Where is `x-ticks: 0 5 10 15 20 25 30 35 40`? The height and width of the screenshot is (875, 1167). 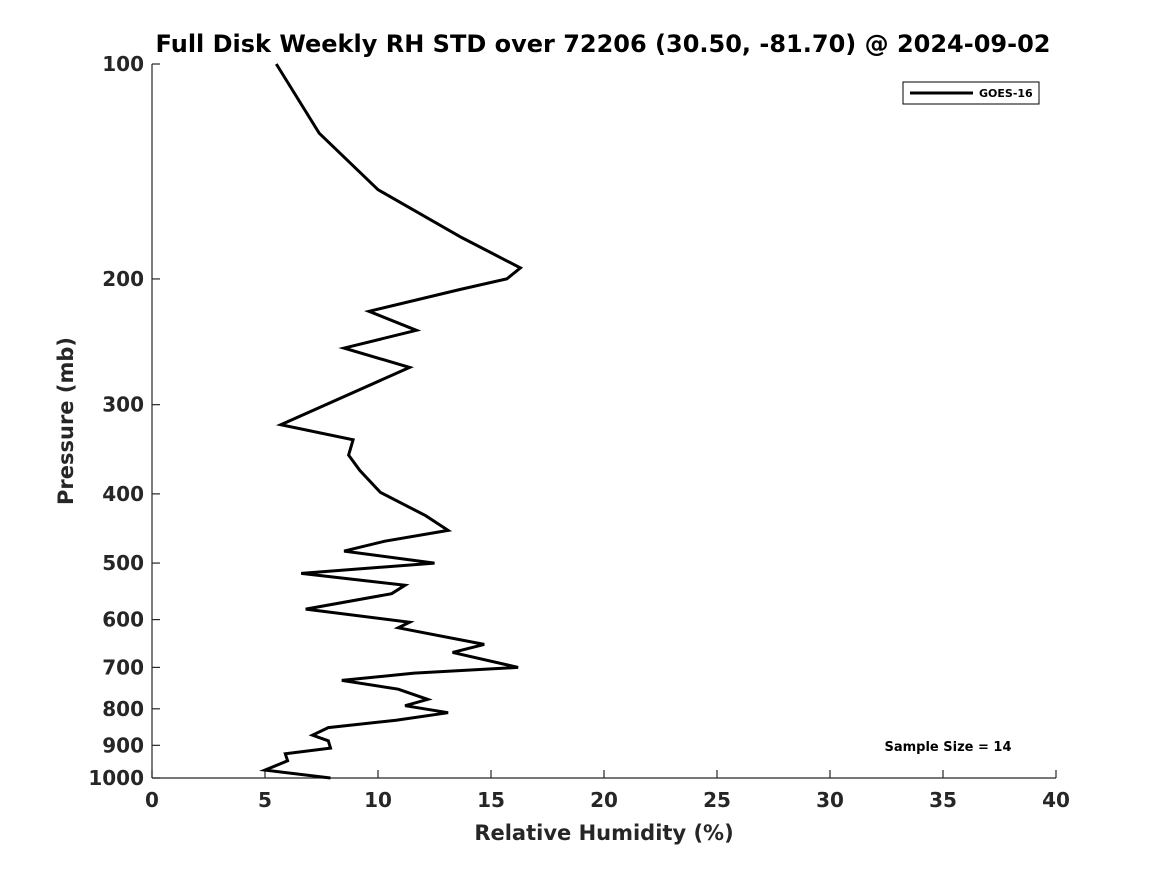 x-ticks: 0 5 10 15 20 25 30 35 40 is located at coordinates (607, 791).